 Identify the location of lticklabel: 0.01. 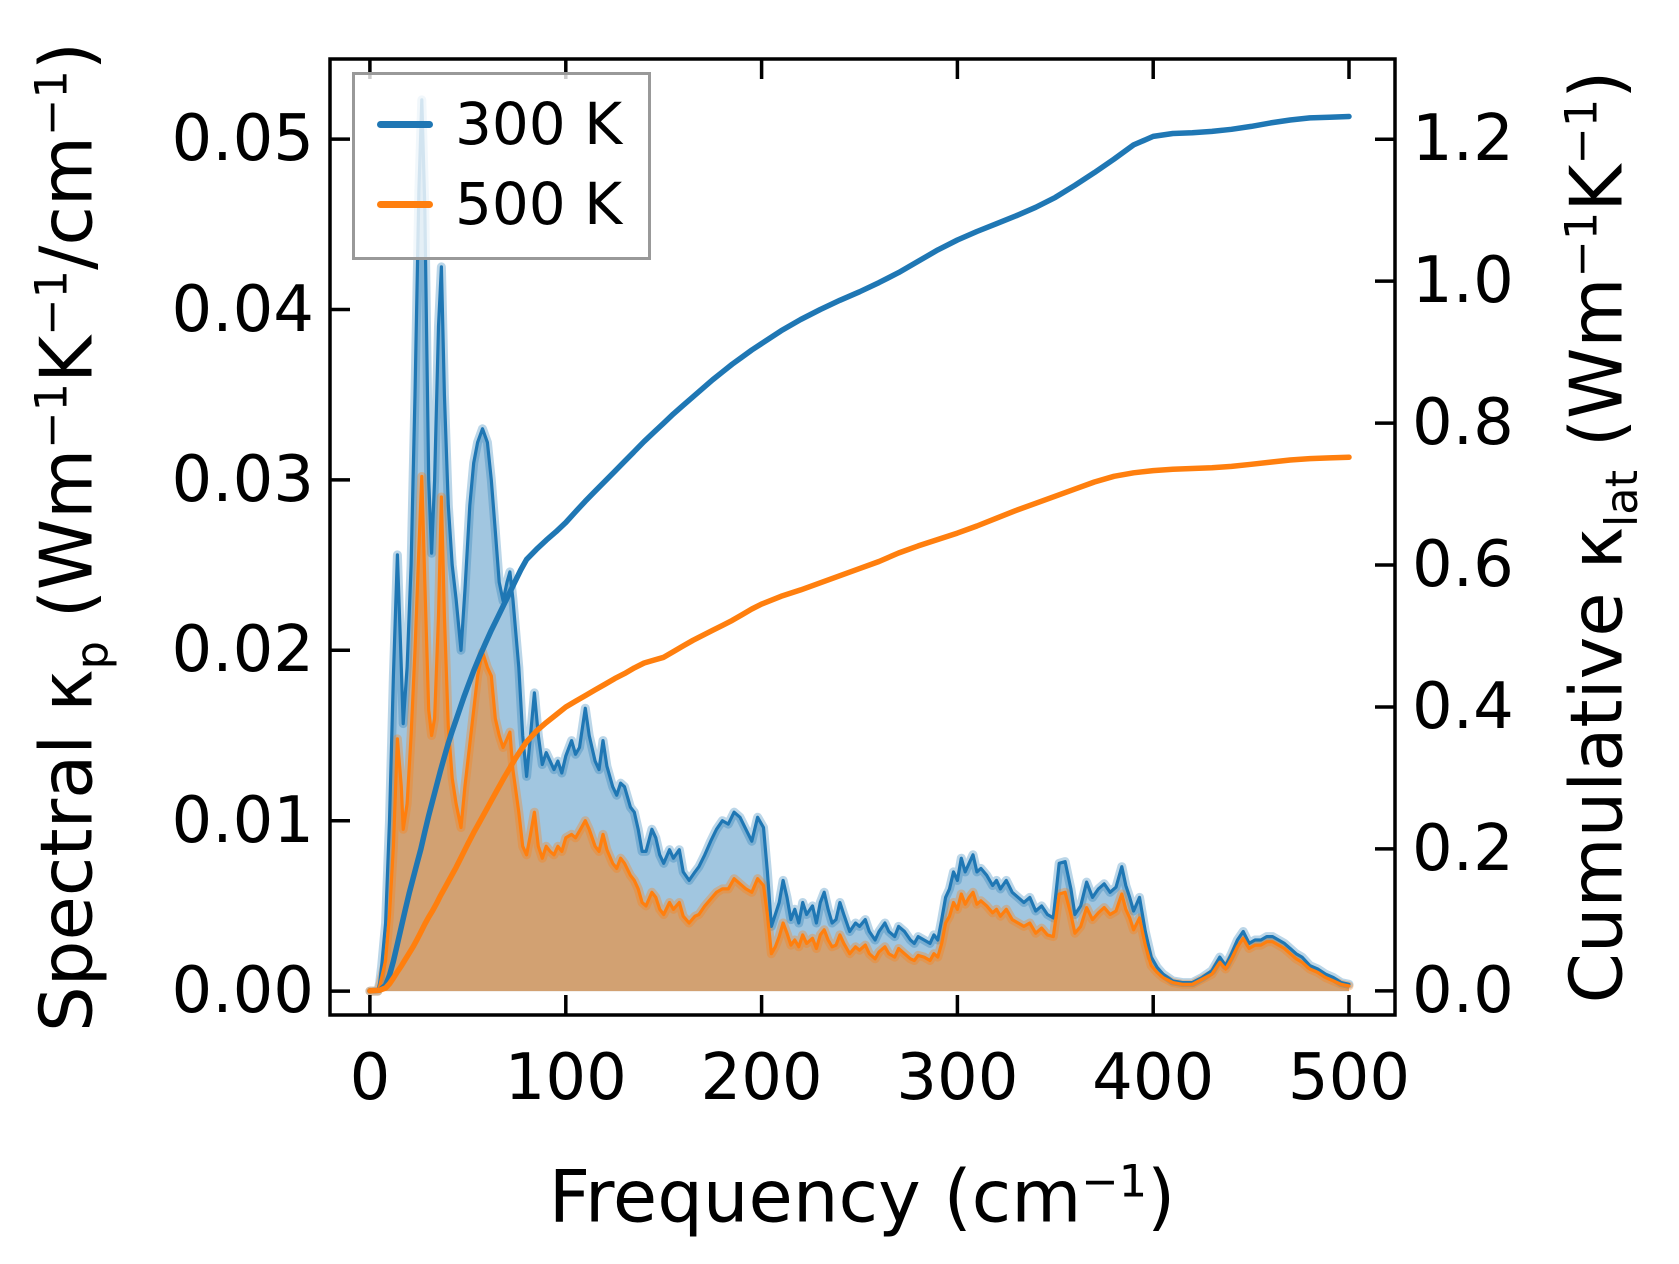
(243, 820).